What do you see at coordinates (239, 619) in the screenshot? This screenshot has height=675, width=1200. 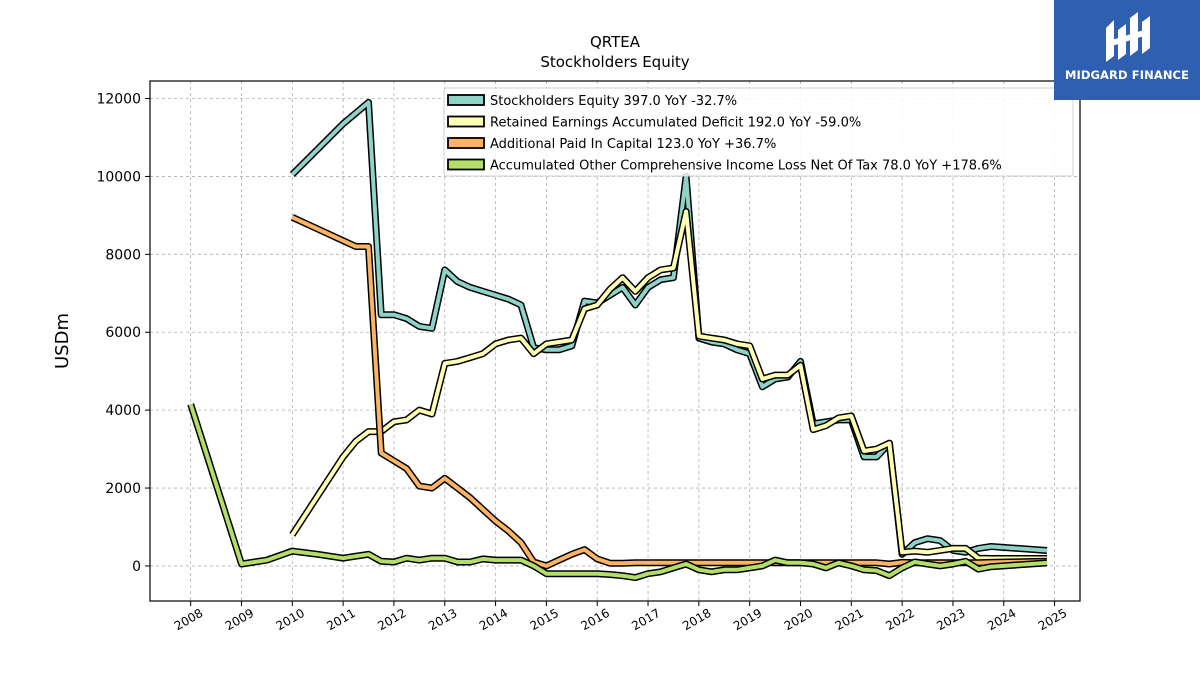 I see `x-tick-label: 2009` at bounding box center [239, 619].